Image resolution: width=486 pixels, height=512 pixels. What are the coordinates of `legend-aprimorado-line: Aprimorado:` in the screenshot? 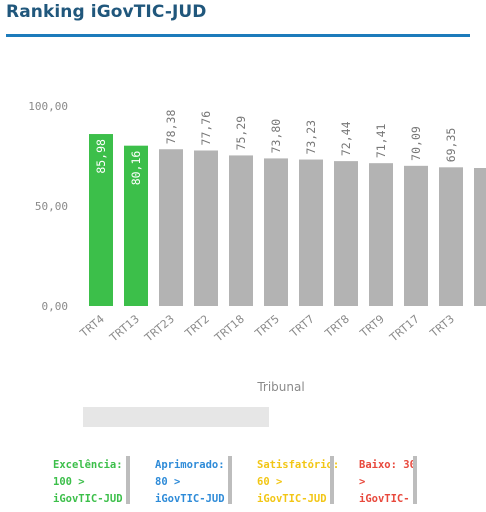 It's located at (190, 465).